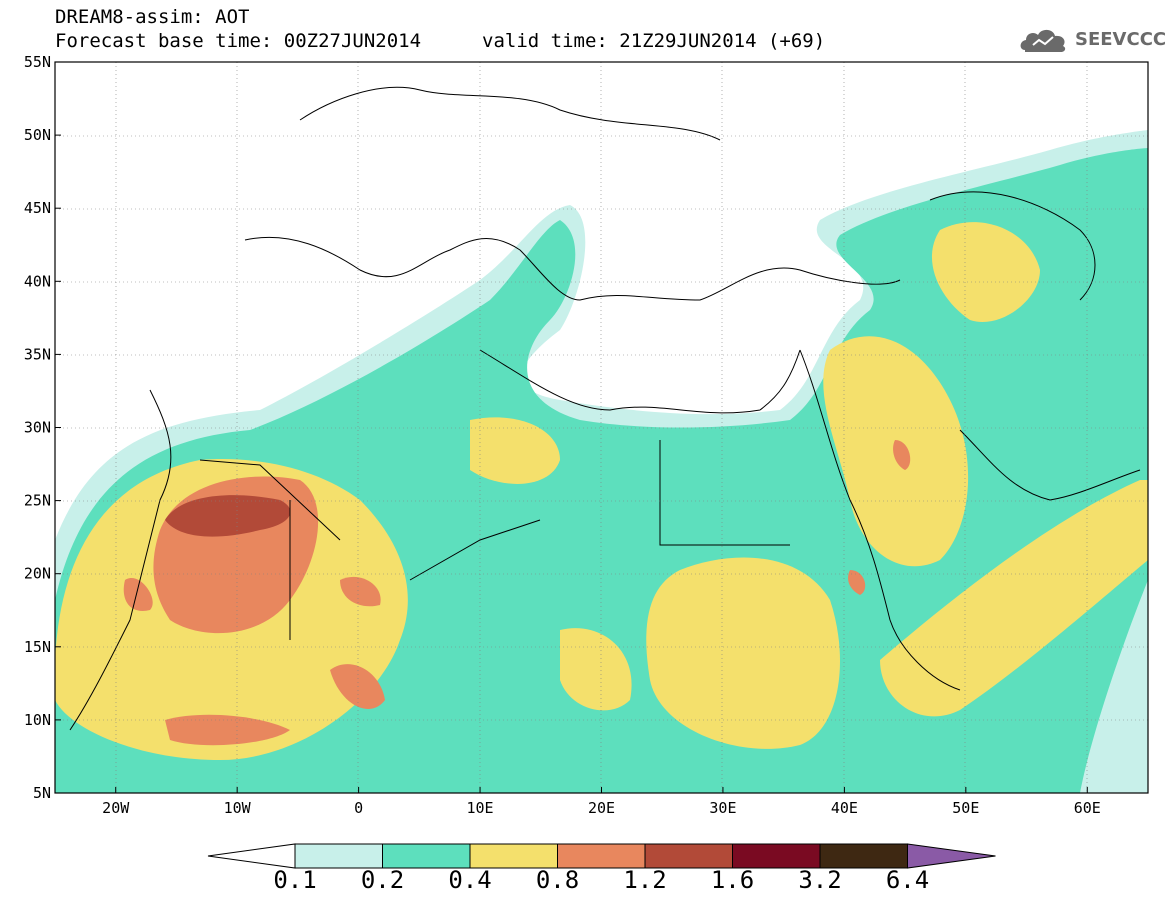 This screenshot has width=1165, height=905. What do you see at coordinates (37, 647) in the screenshot?
I see `lat-label-15N: 15N` at bounding box center [37, 647].